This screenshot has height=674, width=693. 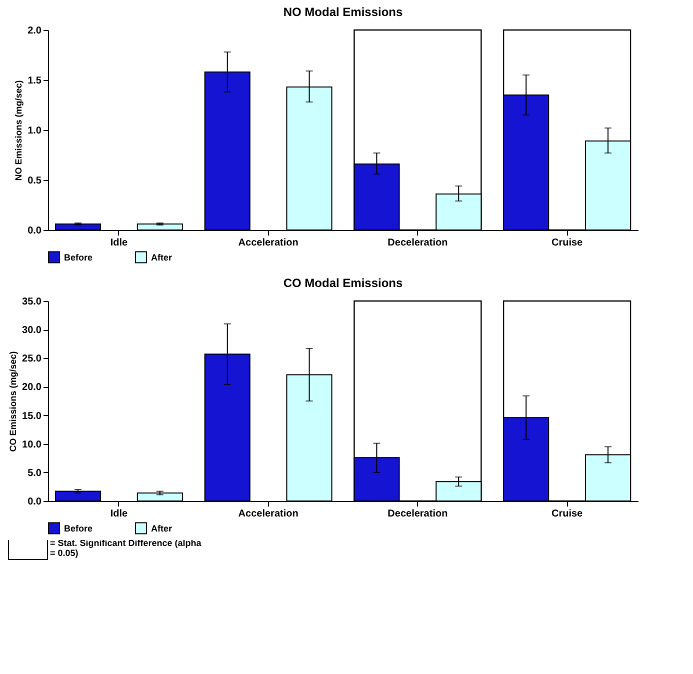 What do you see at coordinates (35, 81) in the screenshot?
I see `y-tick-label: 1.5` at bounding box center [35, 81].